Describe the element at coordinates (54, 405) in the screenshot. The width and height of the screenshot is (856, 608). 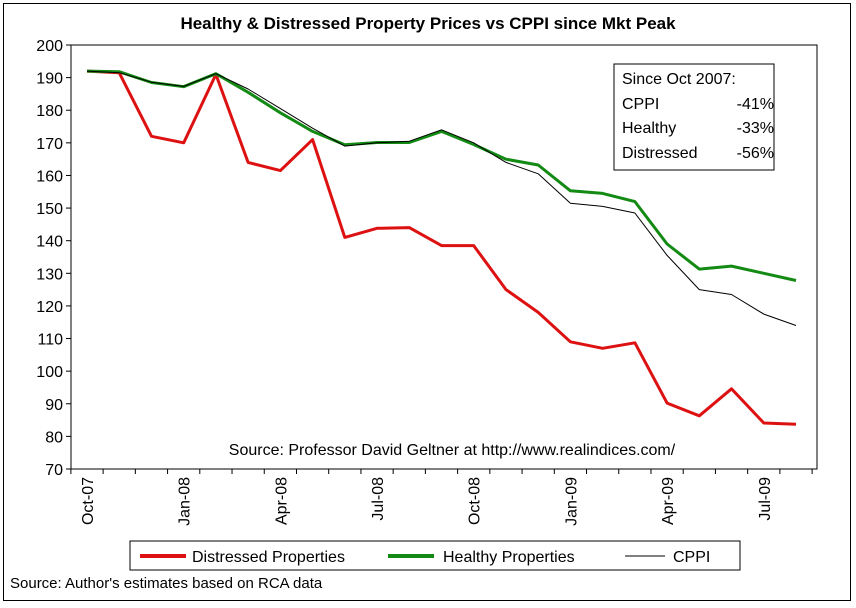
I see `y-tick-label: 90` at that location.